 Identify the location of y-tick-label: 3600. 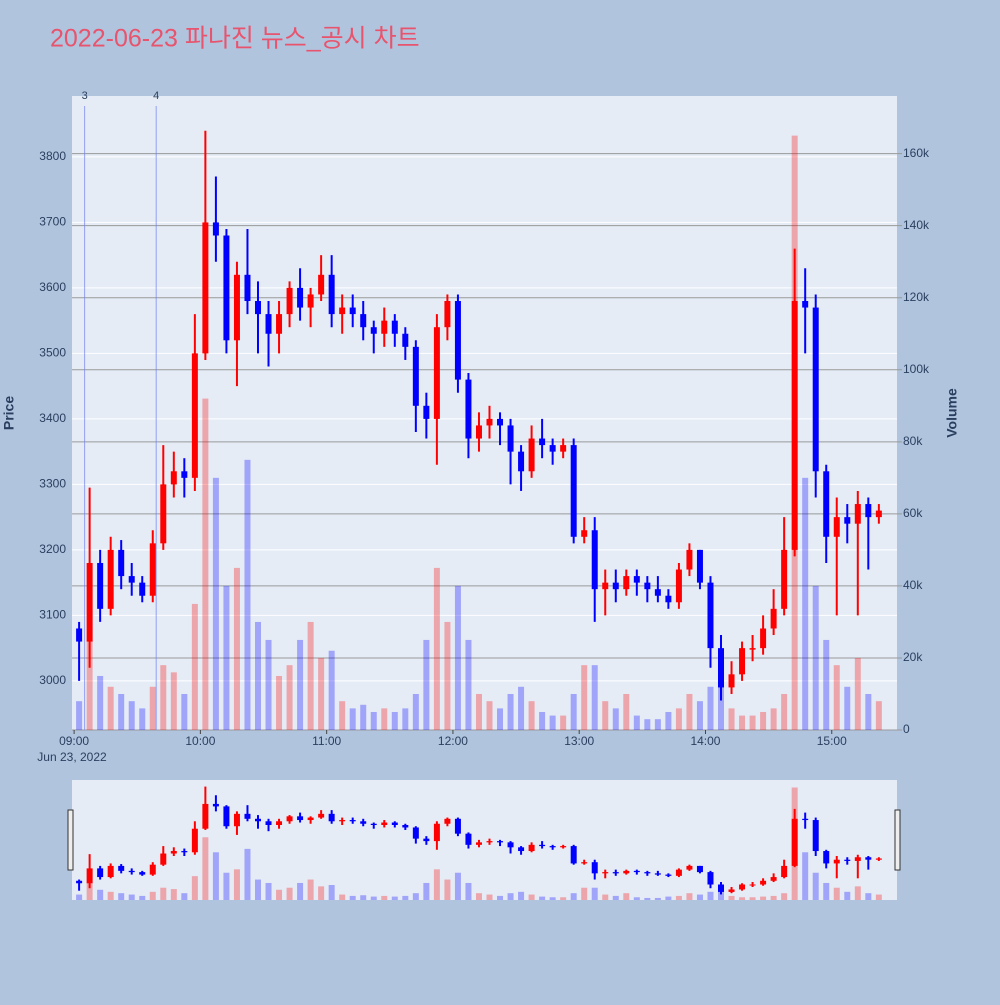
(52, 287).